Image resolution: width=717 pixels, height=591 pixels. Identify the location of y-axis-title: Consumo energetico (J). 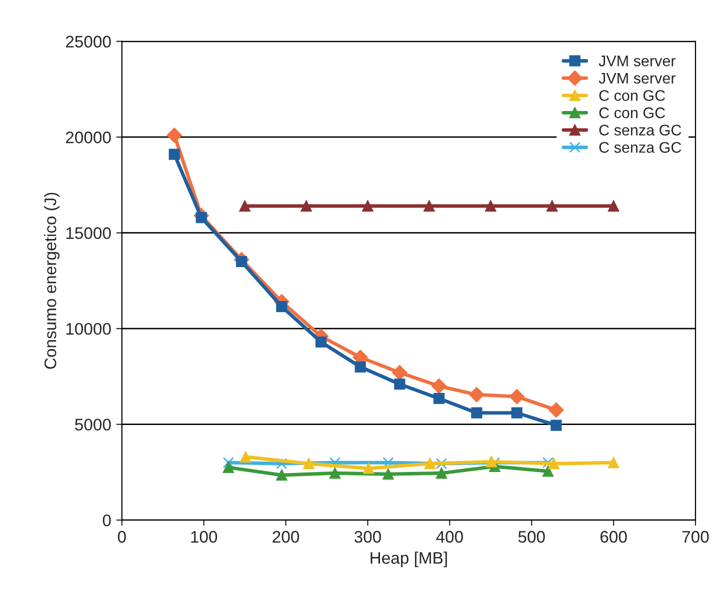
(52, 280).